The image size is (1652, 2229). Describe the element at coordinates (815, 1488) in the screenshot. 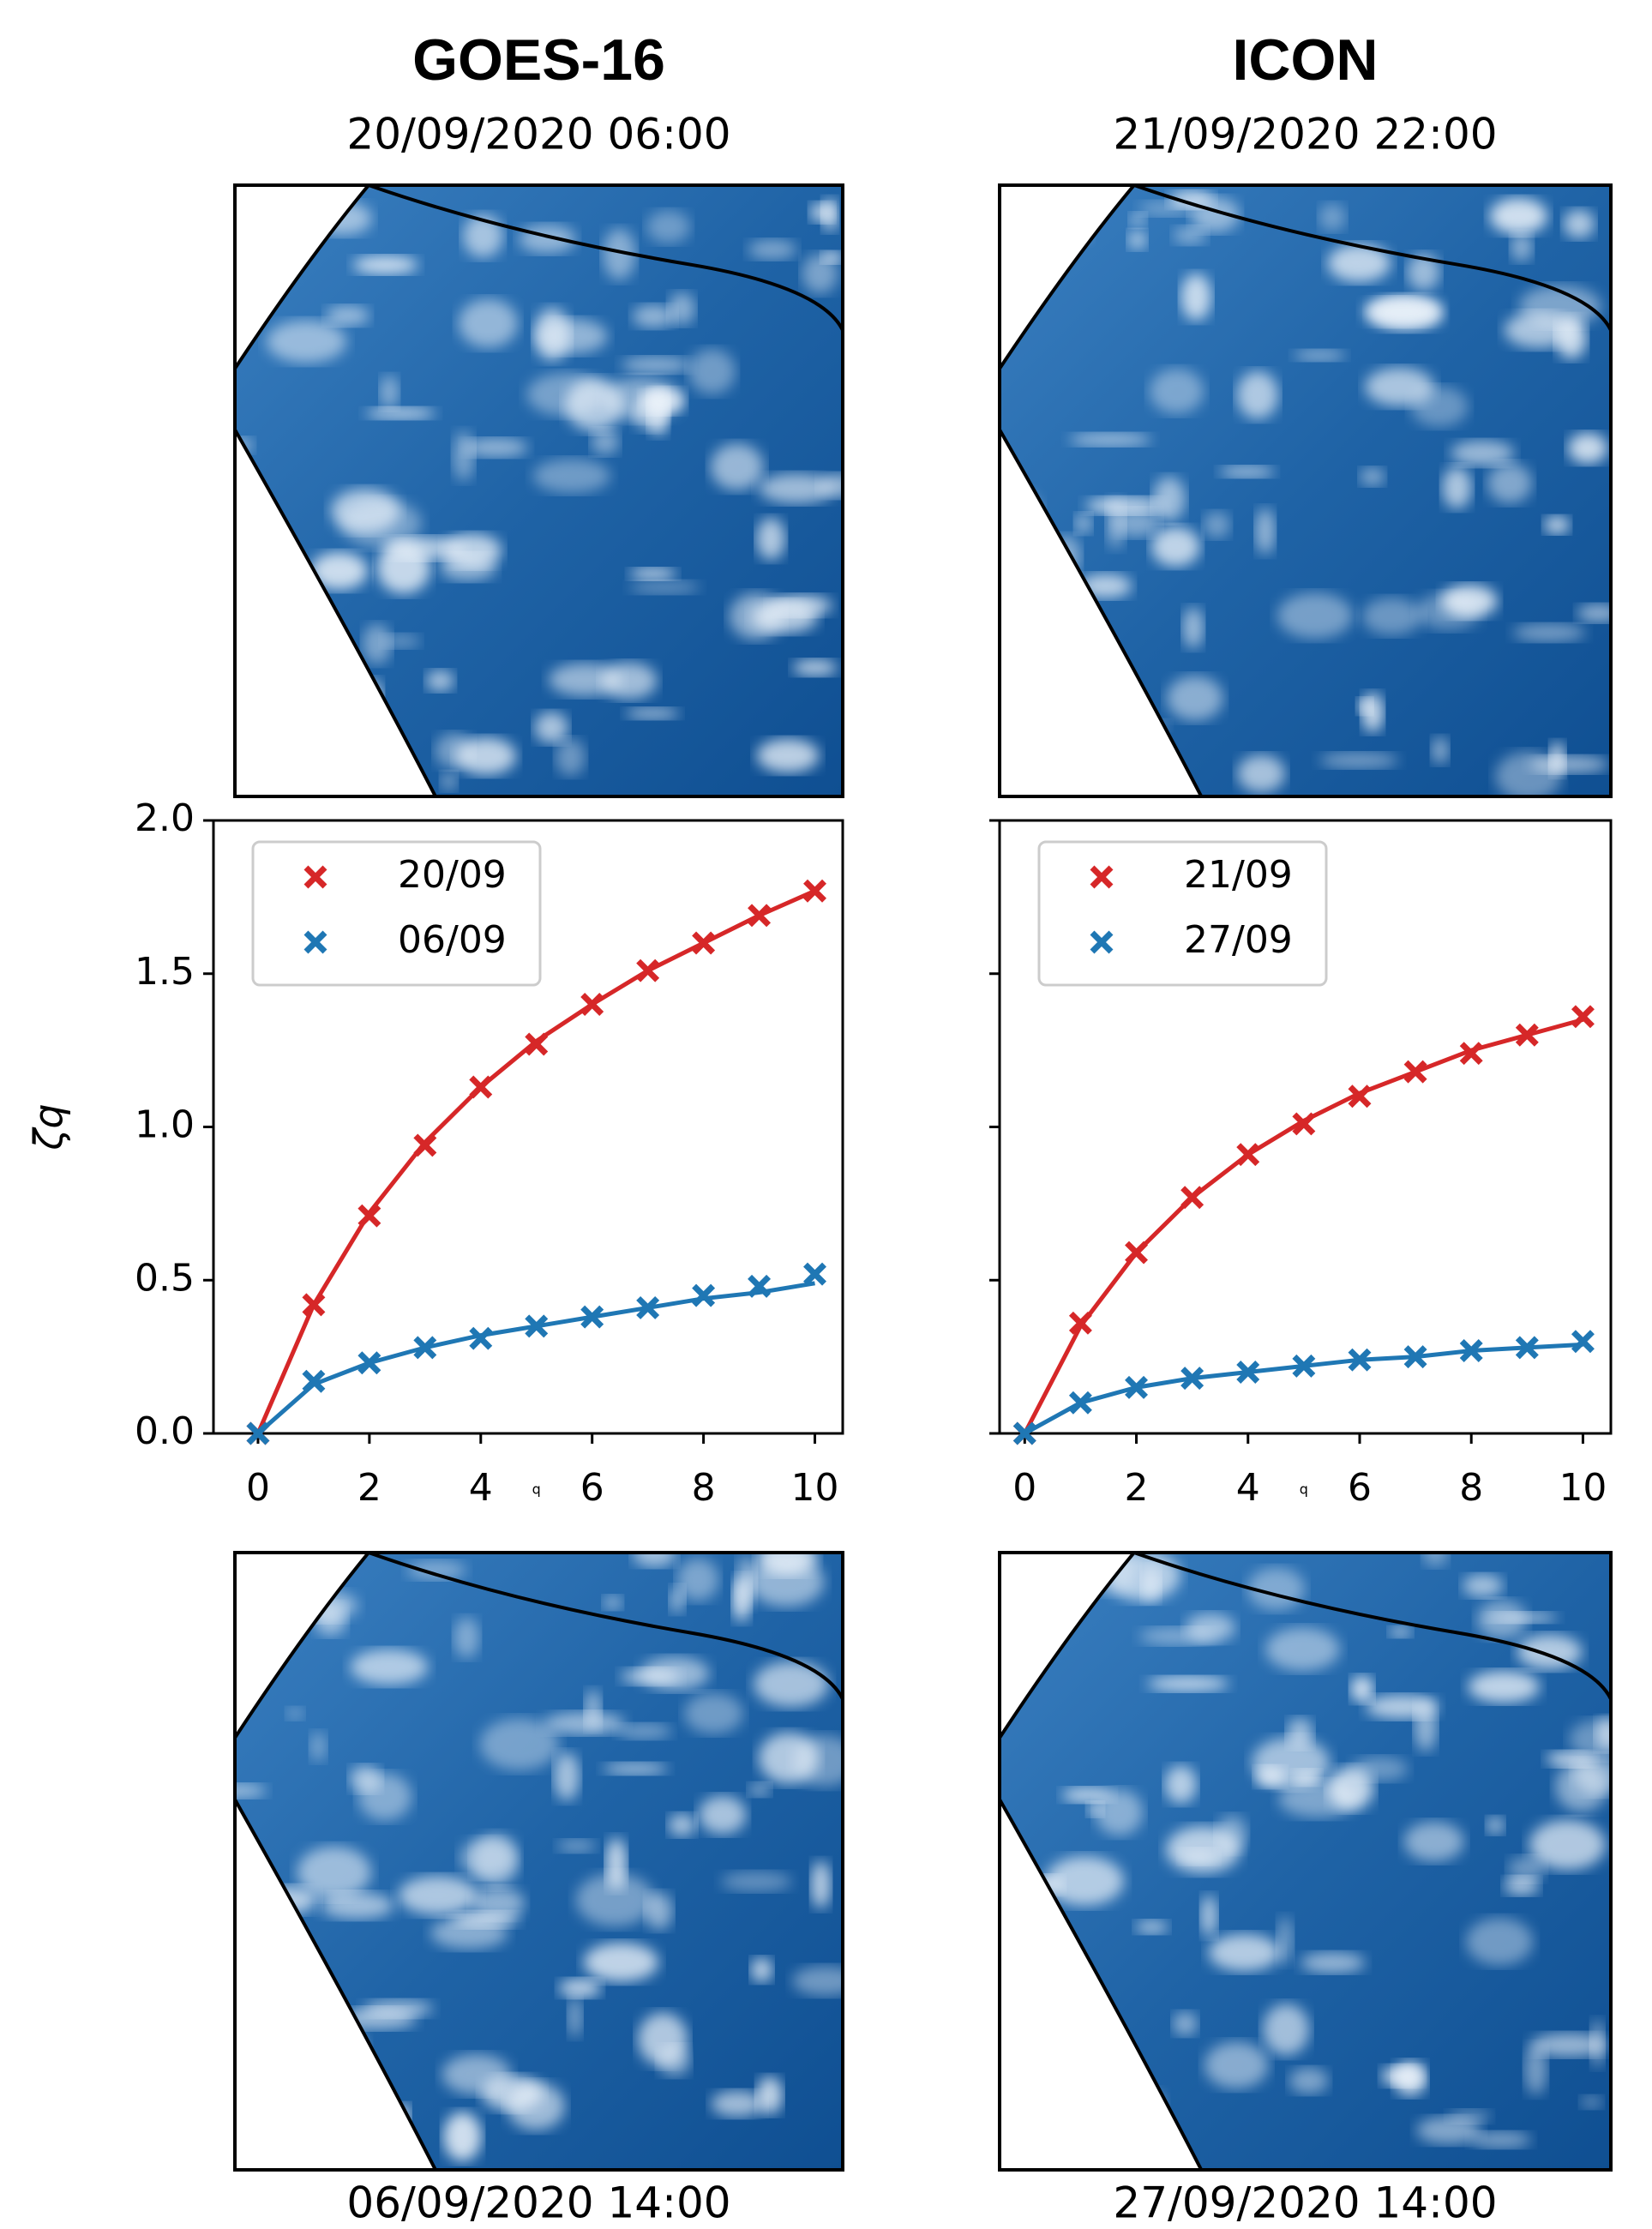

I see `x-tick-label: 10` at that location.